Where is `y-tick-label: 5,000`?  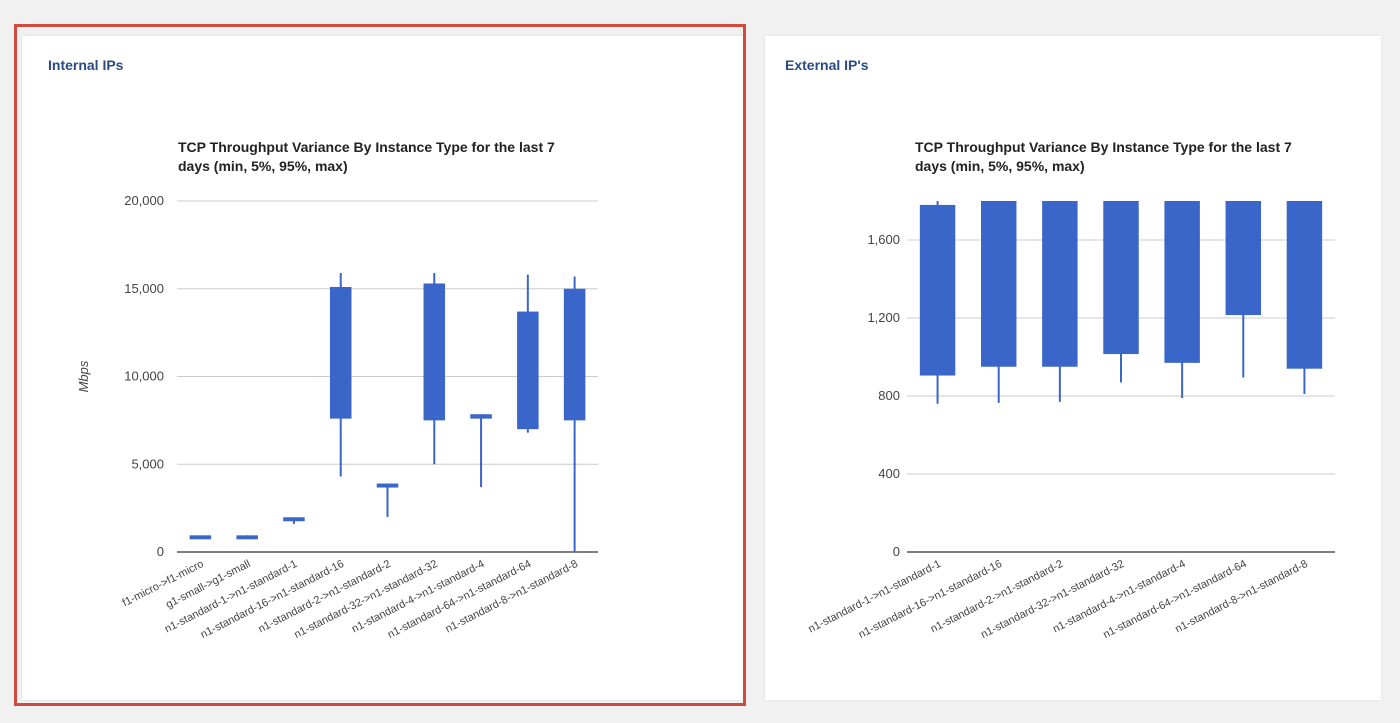
y-tick-label: 5,000 is located at coordinates (147, 463).